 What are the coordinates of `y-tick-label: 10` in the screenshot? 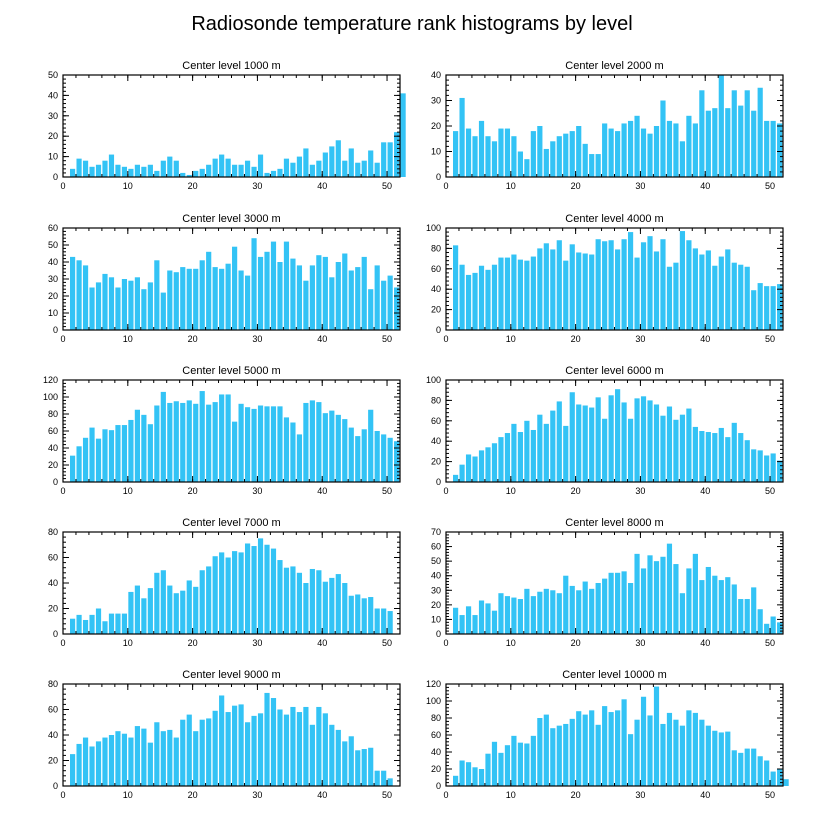 It's located at (53, 157).